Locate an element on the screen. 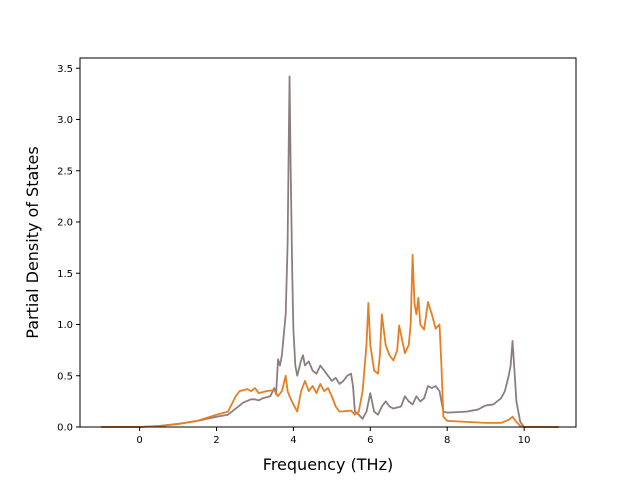 Image resolution: width=640 pixels, height=480 pixels. x-tick-label: 6 is located at coordinates (370, 440).